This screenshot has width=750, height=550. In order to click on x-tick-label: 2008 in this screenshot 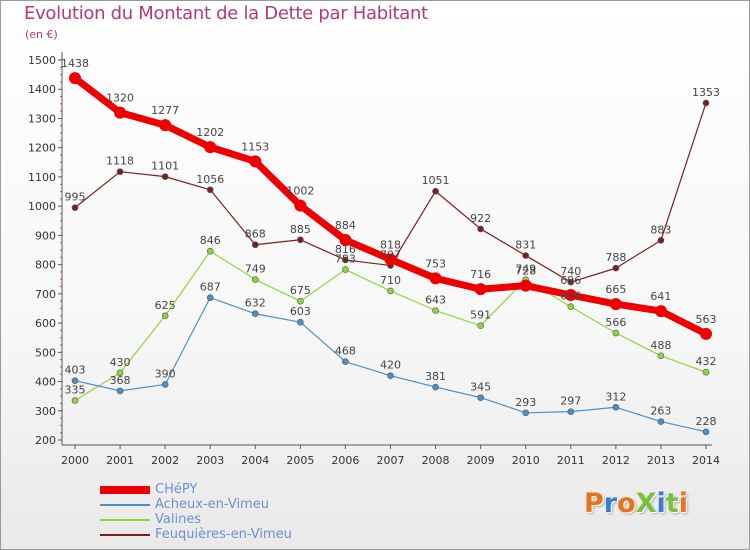, I will do `click(436, 460)`.